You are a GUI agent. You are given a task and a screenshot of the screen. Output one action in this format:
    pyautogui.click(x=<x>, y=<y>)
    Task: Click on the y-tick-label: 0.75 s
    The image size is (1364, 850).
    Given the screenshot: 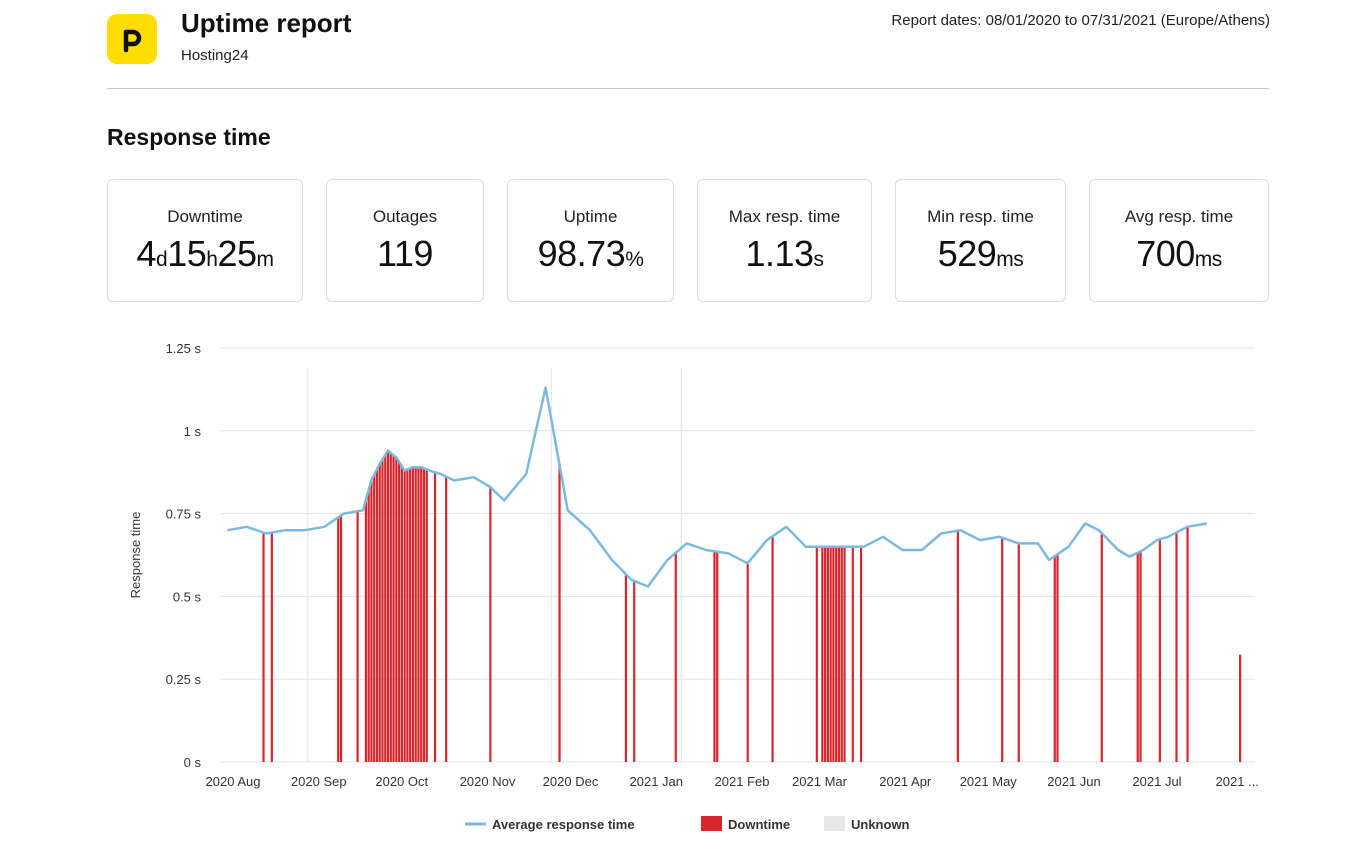 What is the action you would take?
    pyautogui.click(x=184, y=514)
    